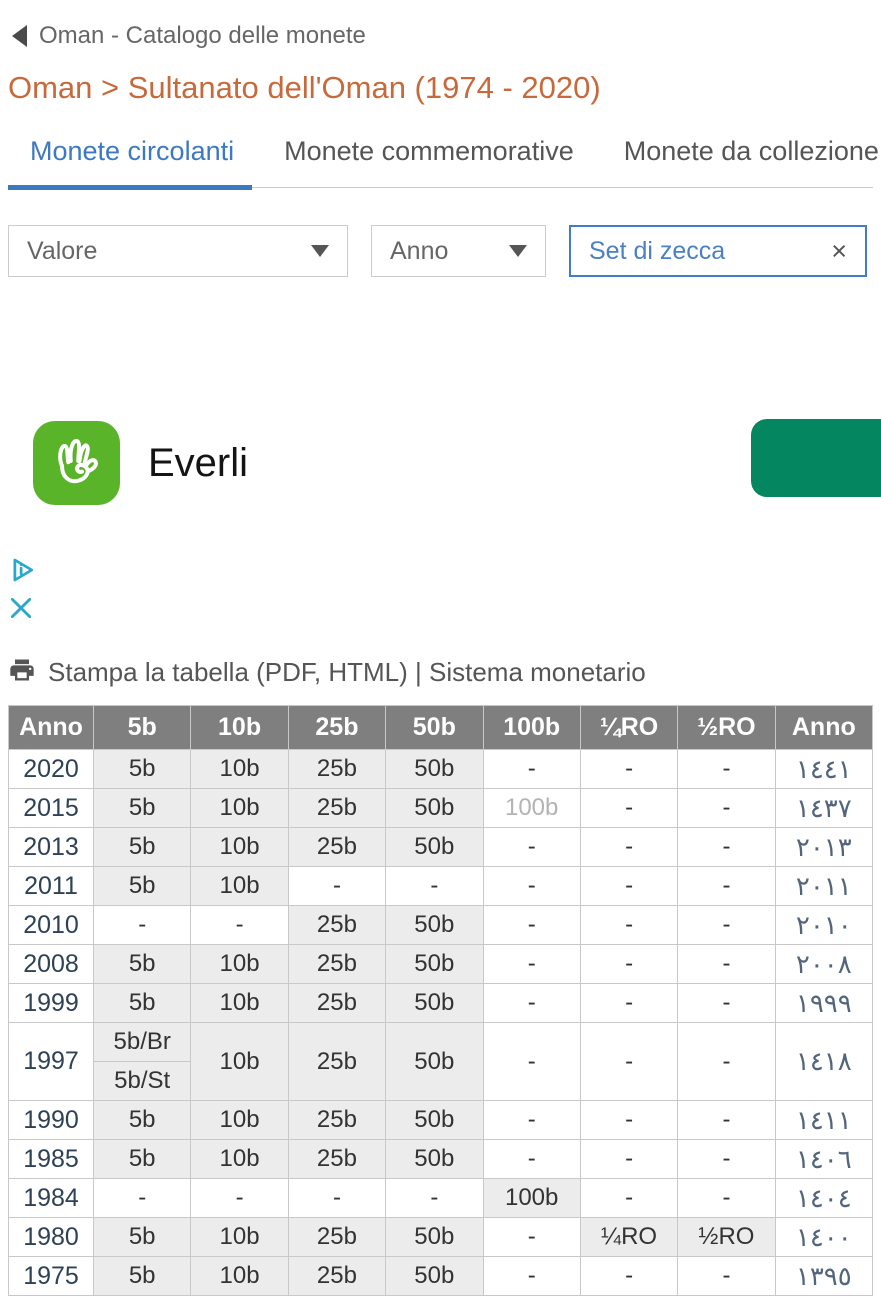 Image resolution: width=881 pixels, height=1296 pixels. I want to click on filter-set-di-zecca: Set di zecca ×, so click(718, 251).